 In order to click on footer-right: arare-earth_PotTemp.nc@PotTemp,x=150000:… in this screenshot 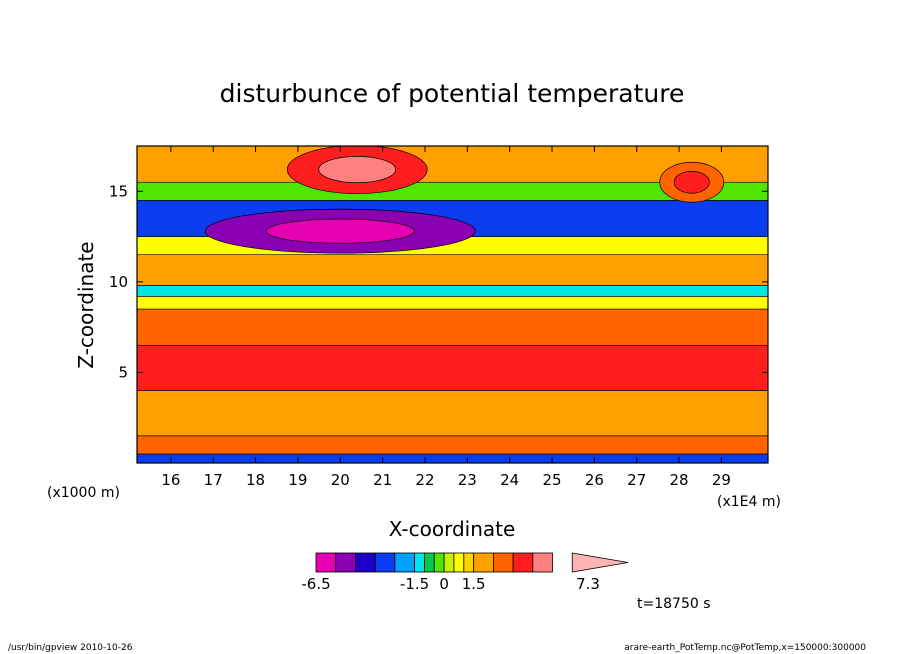, I will do `click(745, 648)`.